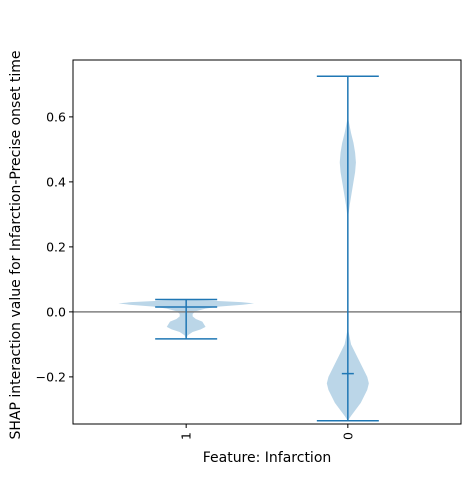  What do you see at coordinates (186, 436) in the screenshot?
I see `x-tick-label: 1` at bounding box center [186, 436].